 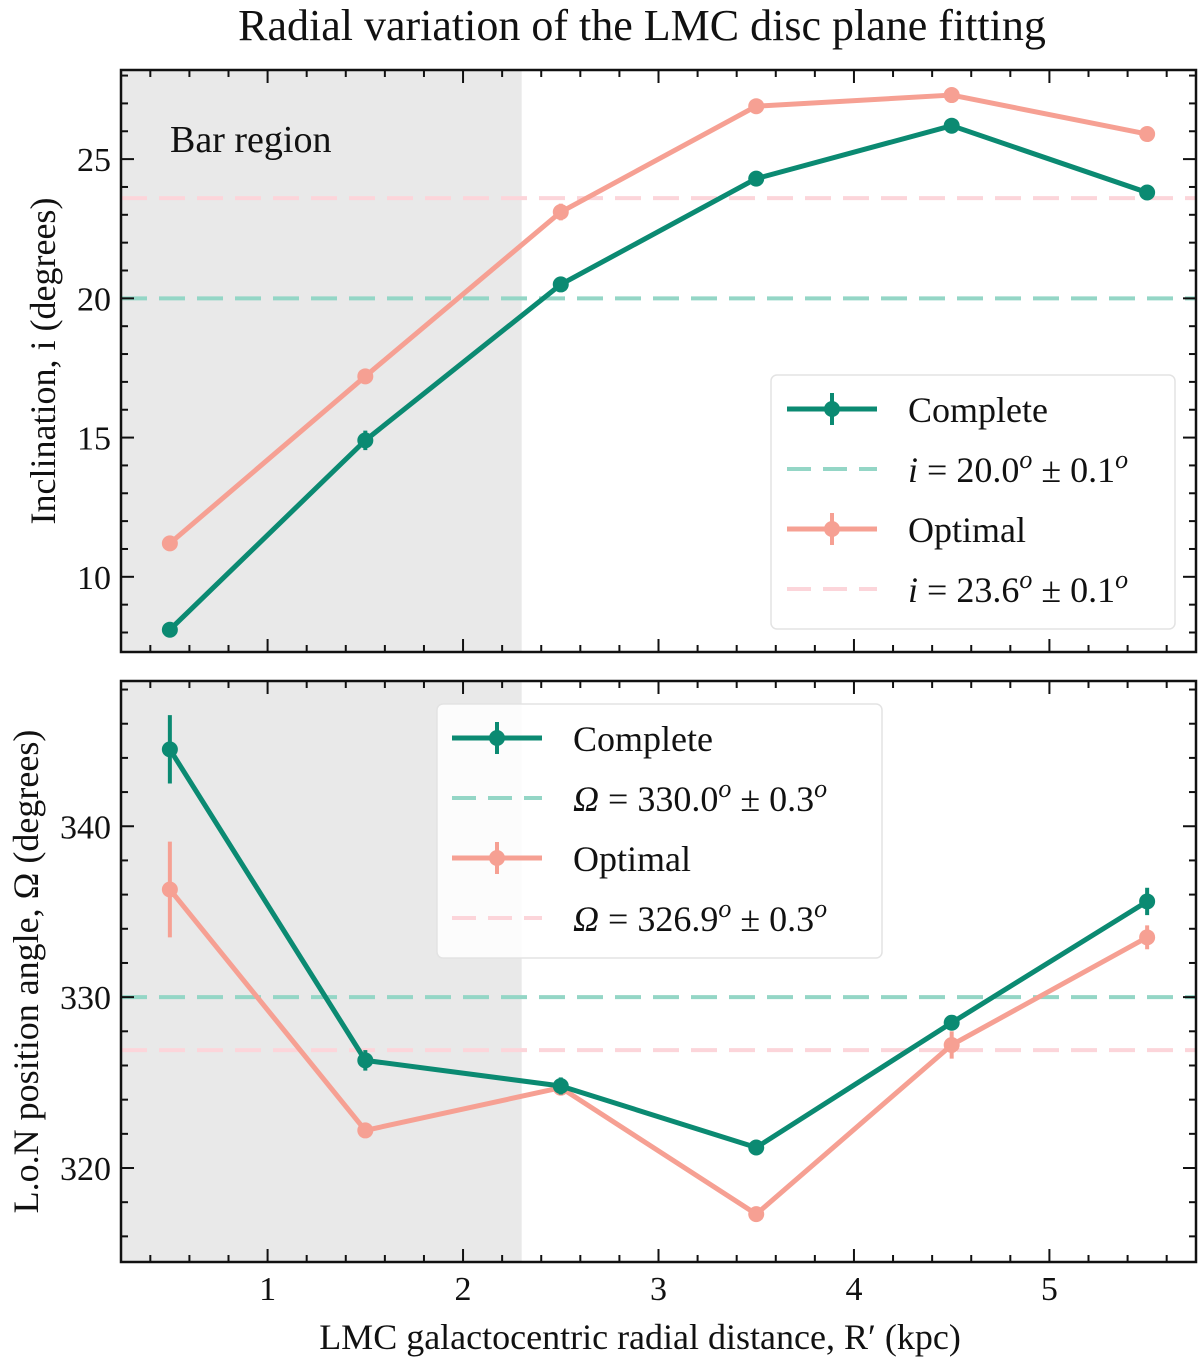 I want to click on legend-value: = 20.0, so click(x=968, y=470).